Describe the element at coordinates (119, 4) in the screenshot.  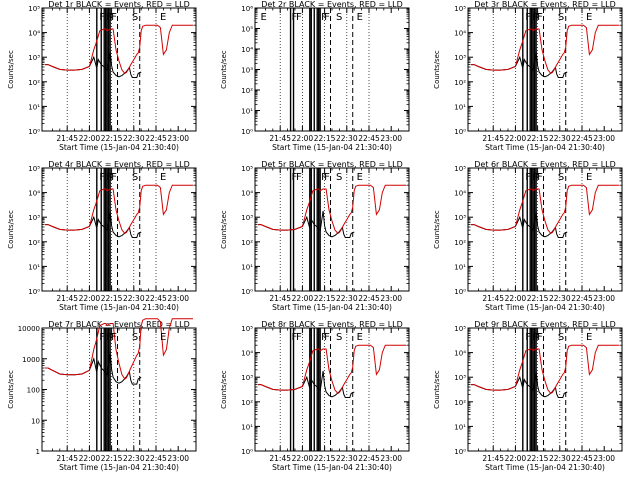
I see `panel-title: Det 1r BLACK = Events, RED = LLD` at that location.